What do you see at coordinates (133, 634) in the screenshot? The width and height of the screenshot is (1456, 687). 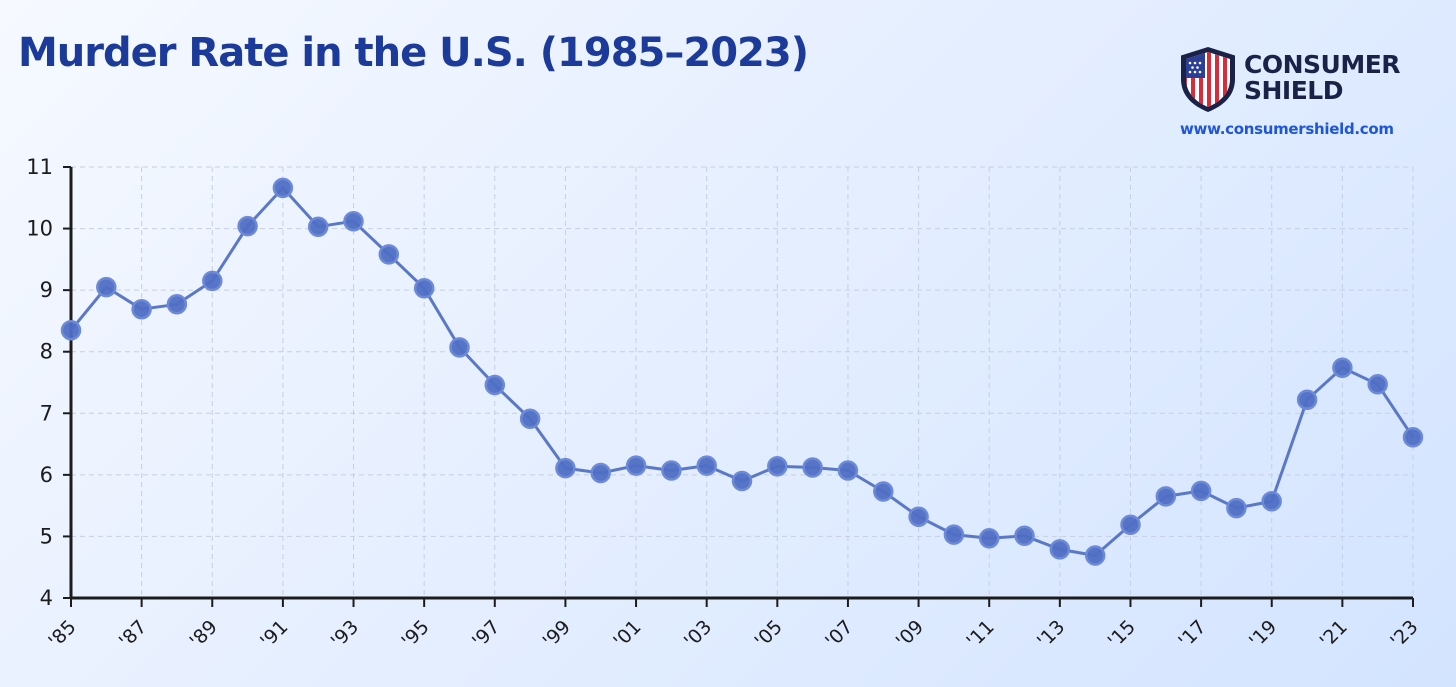 I see `x-tick-label: '87` at bounding box center [133, 634].